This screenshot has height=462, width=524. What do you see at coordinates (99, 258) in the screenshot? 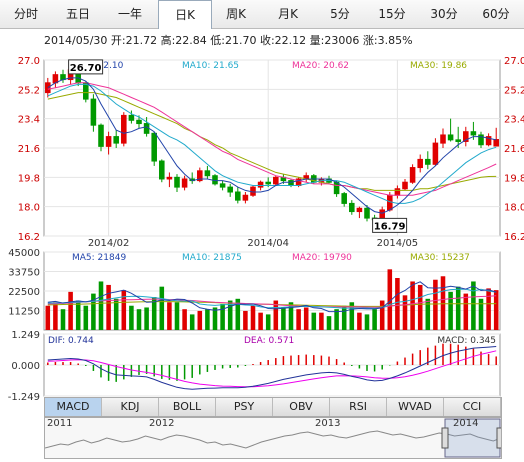
I see `vol-legend-ma5: MA5: 21849` at bounding box center [99, 258].